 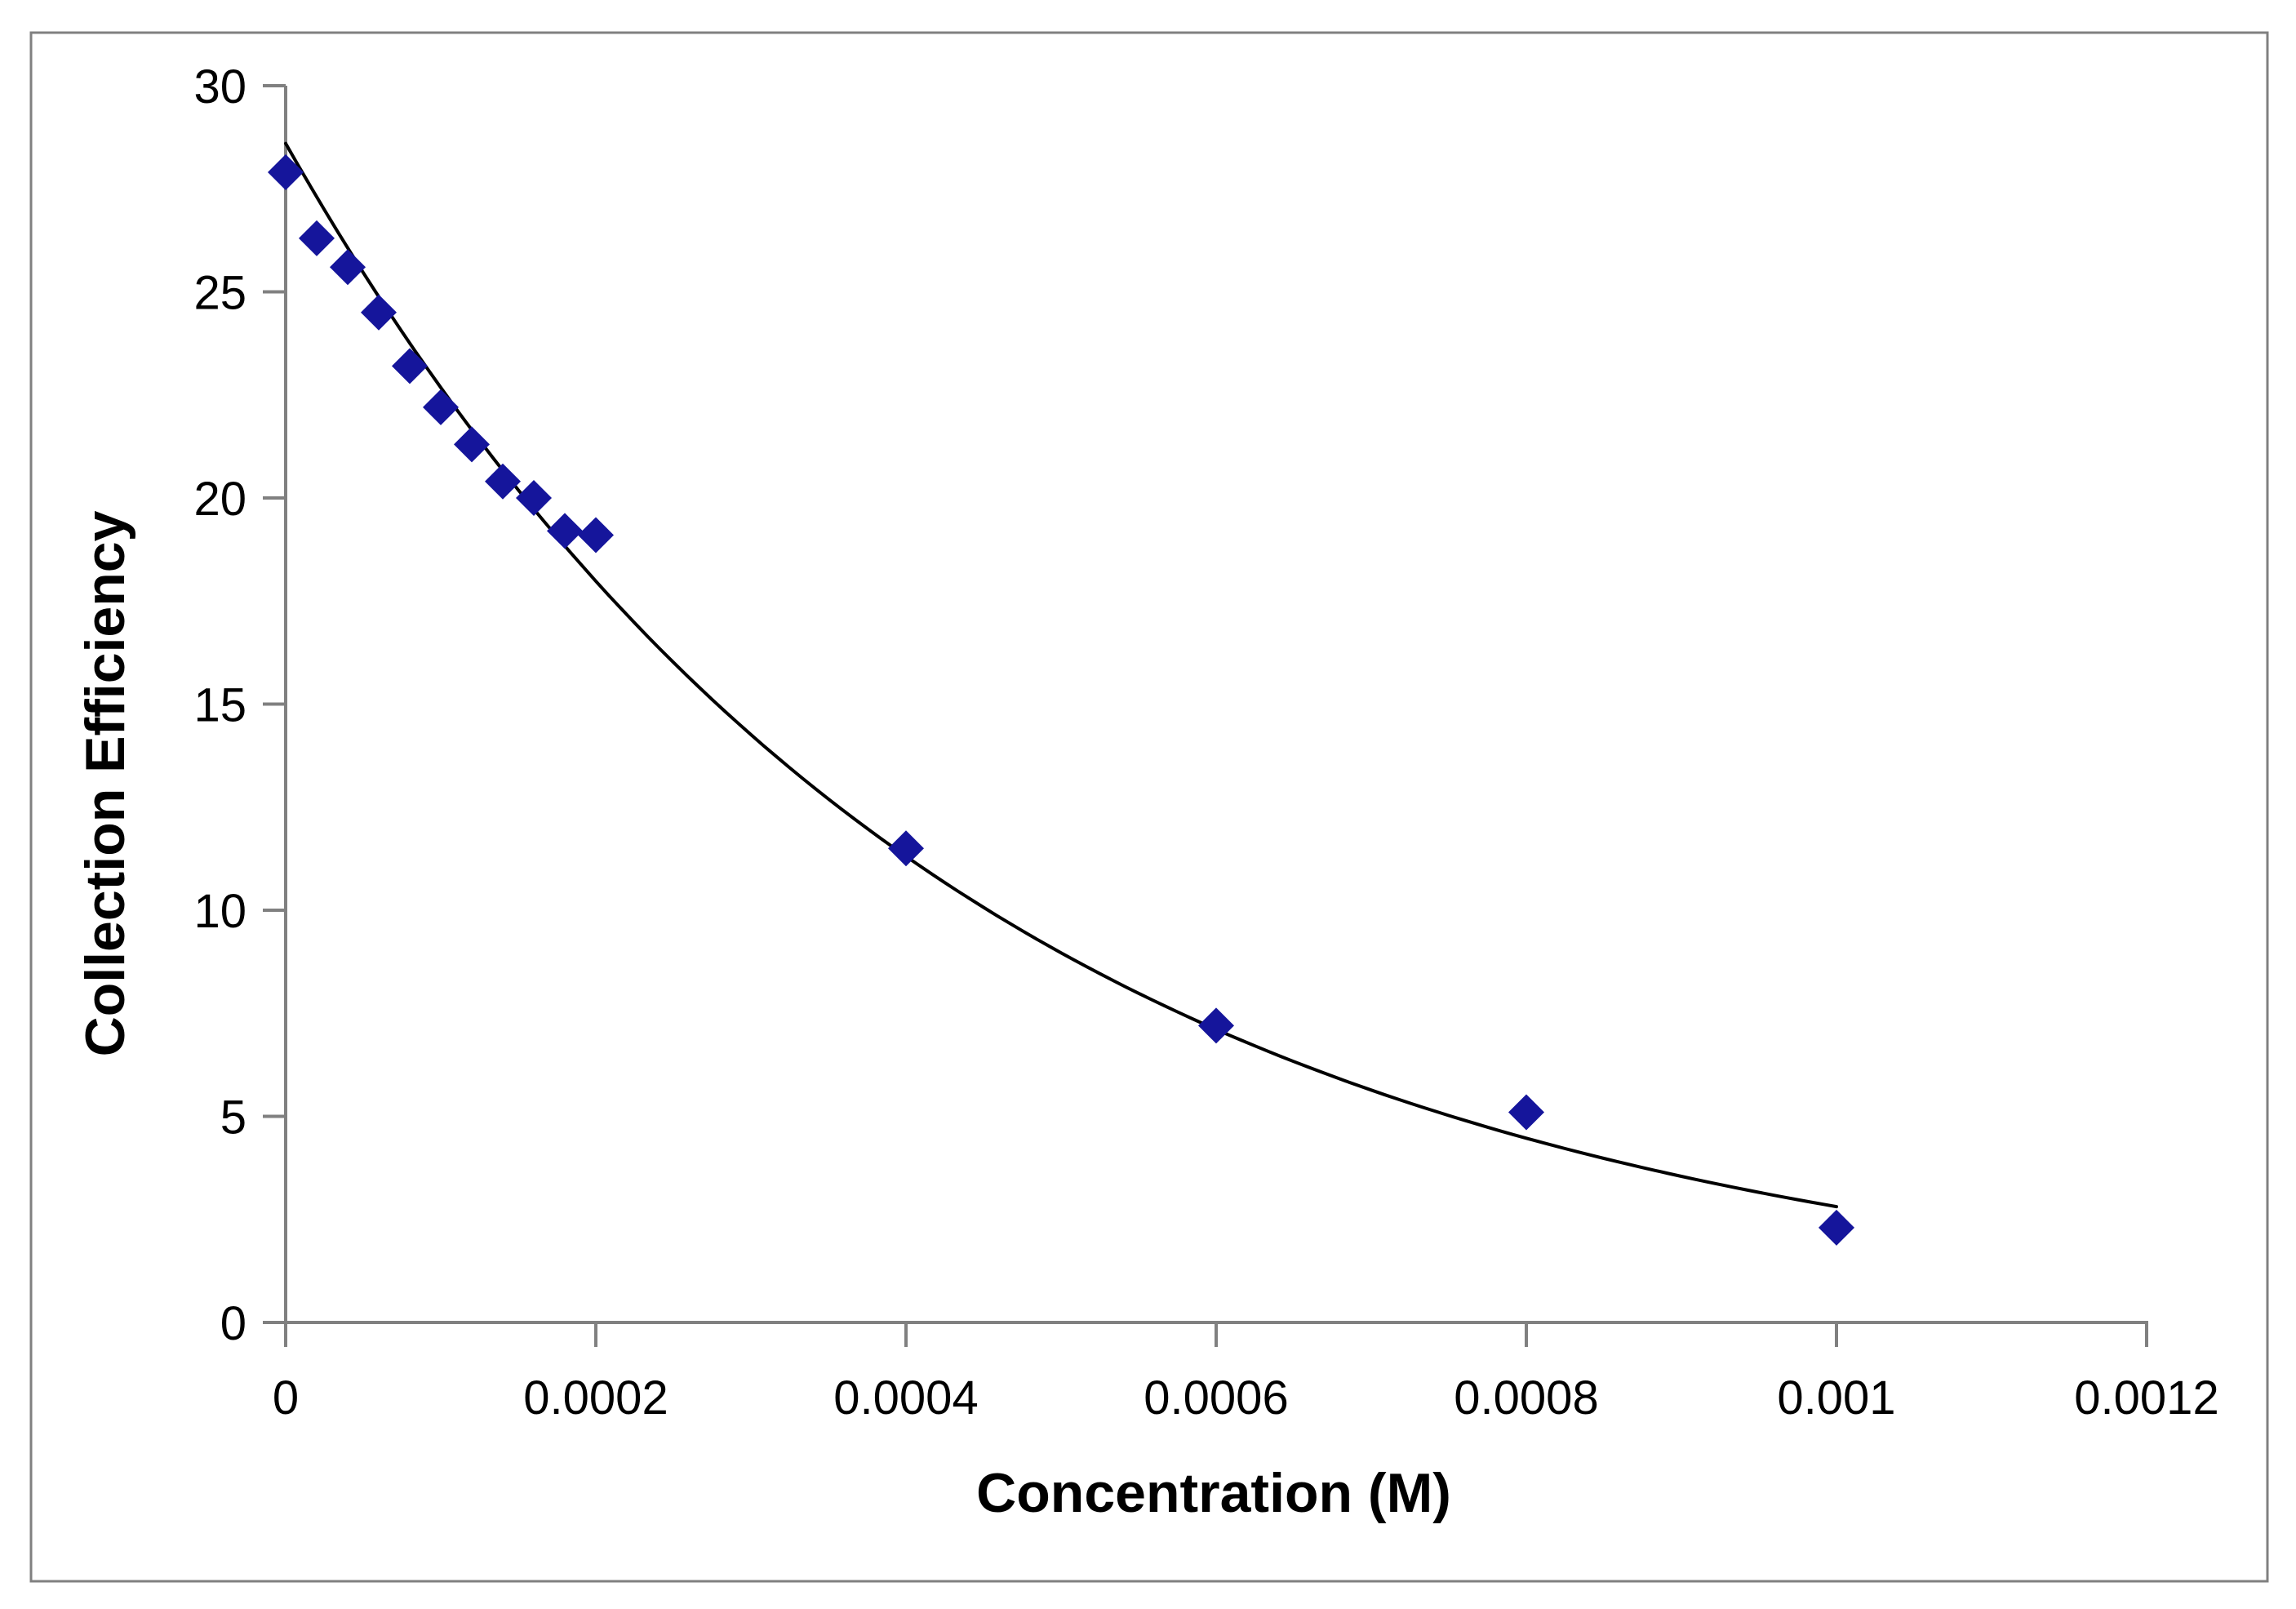 I want to click on y-tick-label: 15, so click(x=219, y=705).